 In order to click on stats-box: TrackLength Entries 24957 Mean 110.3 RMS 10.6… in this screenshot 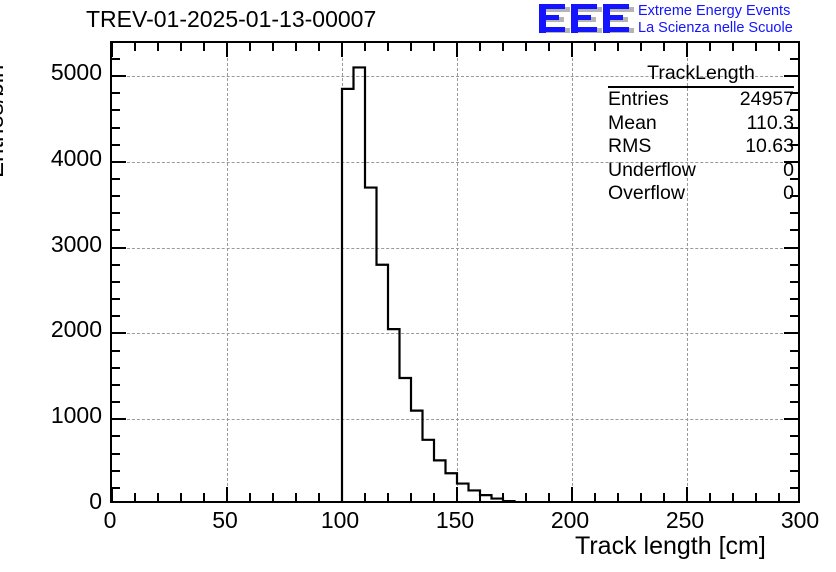, I will do `click(701, 134)`.